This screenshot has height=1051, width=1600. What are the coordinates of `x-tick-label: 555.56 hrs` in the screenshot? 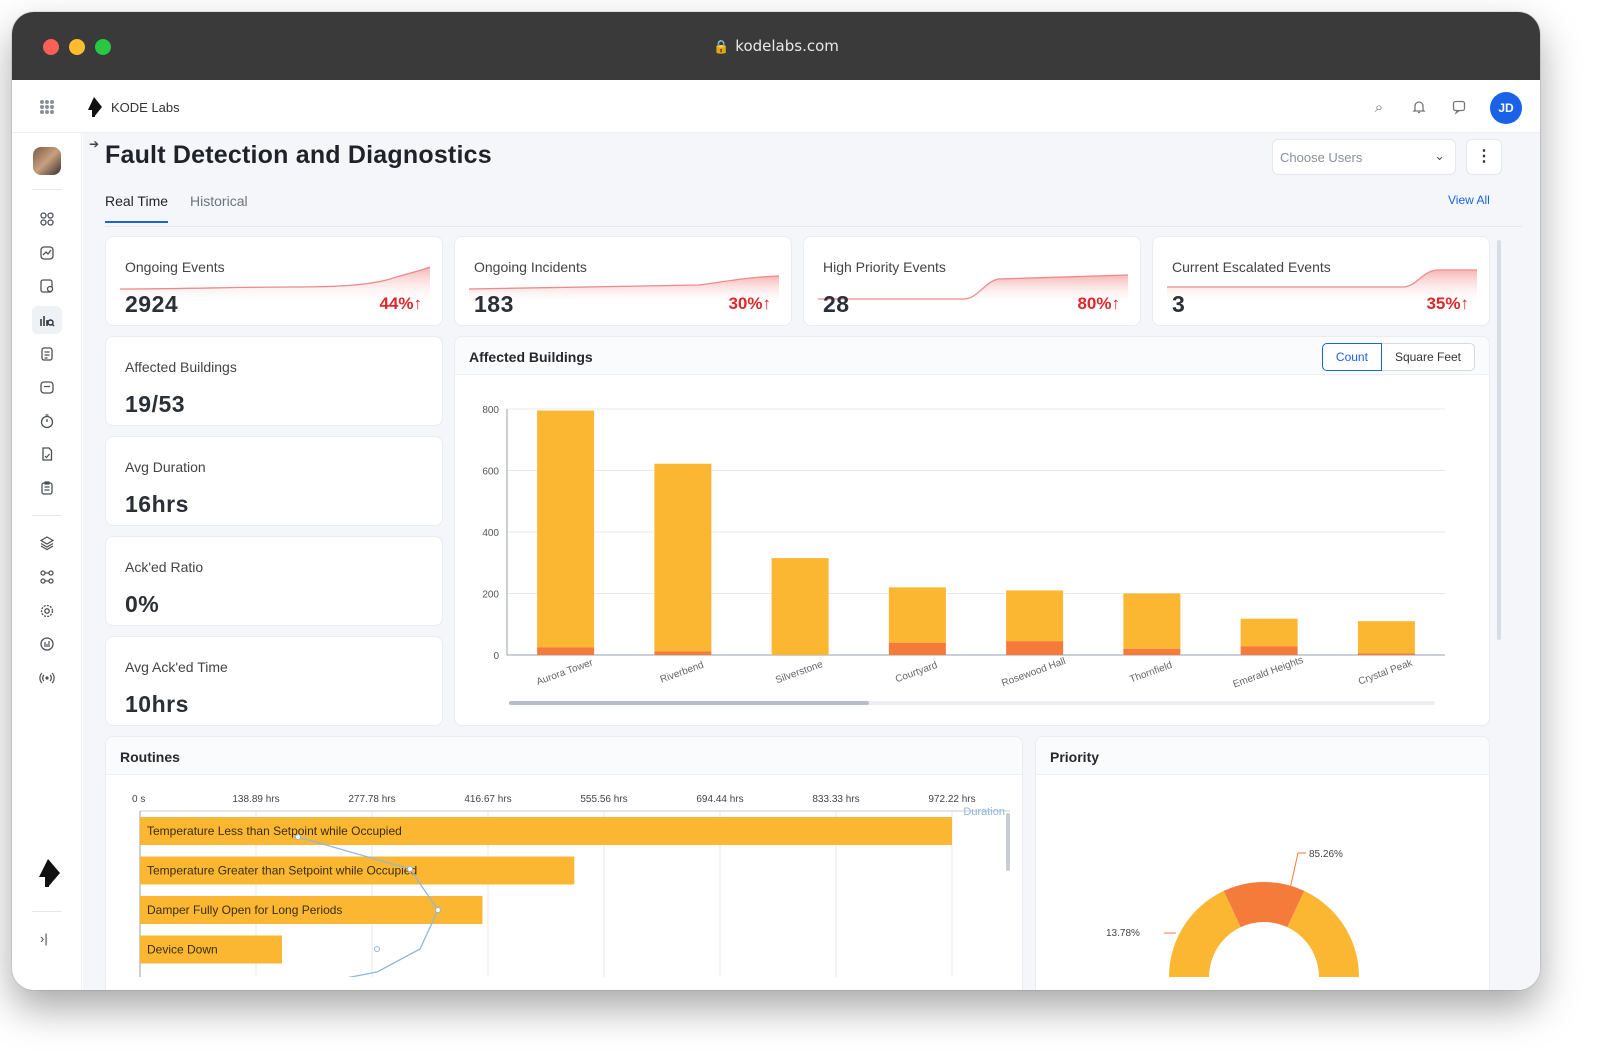 It's located at (603, 799).